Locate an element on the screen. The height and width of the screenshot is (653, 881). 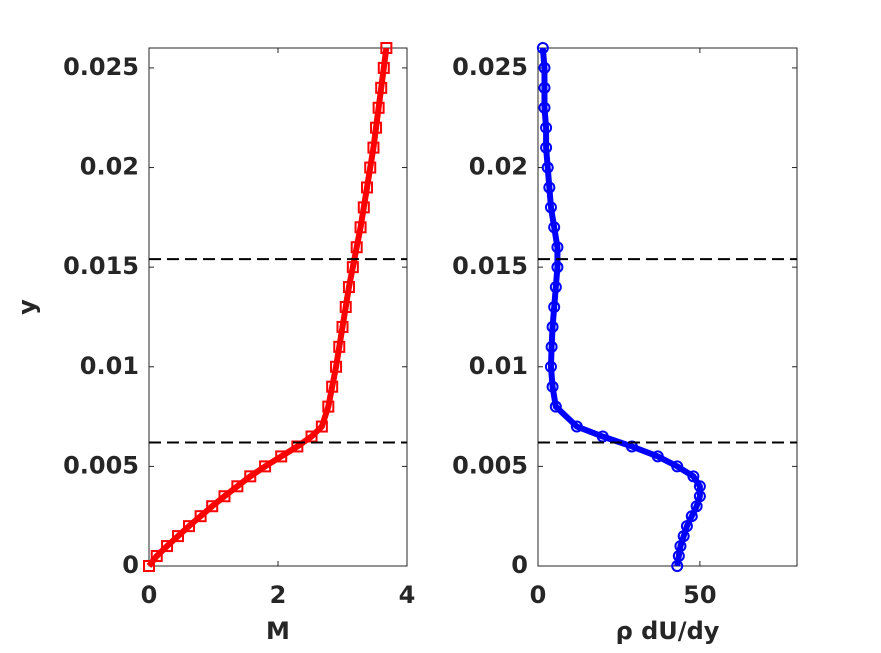
y-axis-label: y is located at coordinates (27, 307).